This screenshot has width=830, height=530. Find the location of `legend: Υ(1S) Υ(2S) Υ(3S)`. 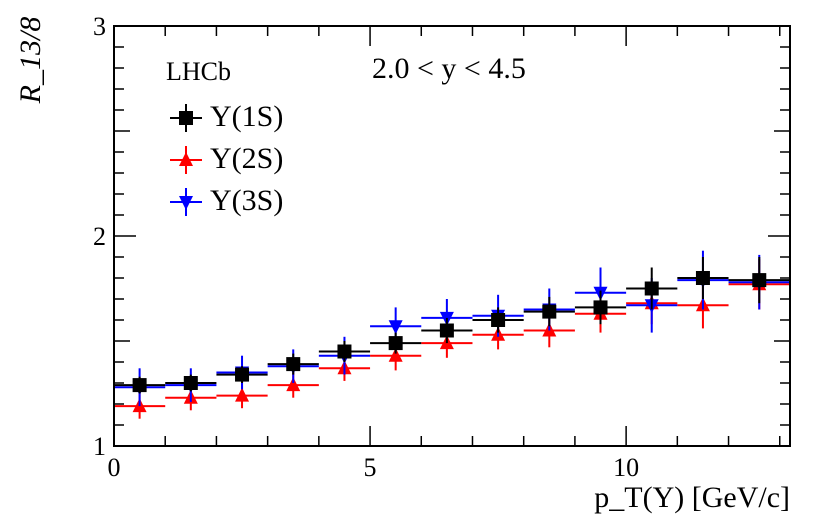

legend: Υ(1S) Υ(2S) Υ(3S) is located at coordinates (226, 158).